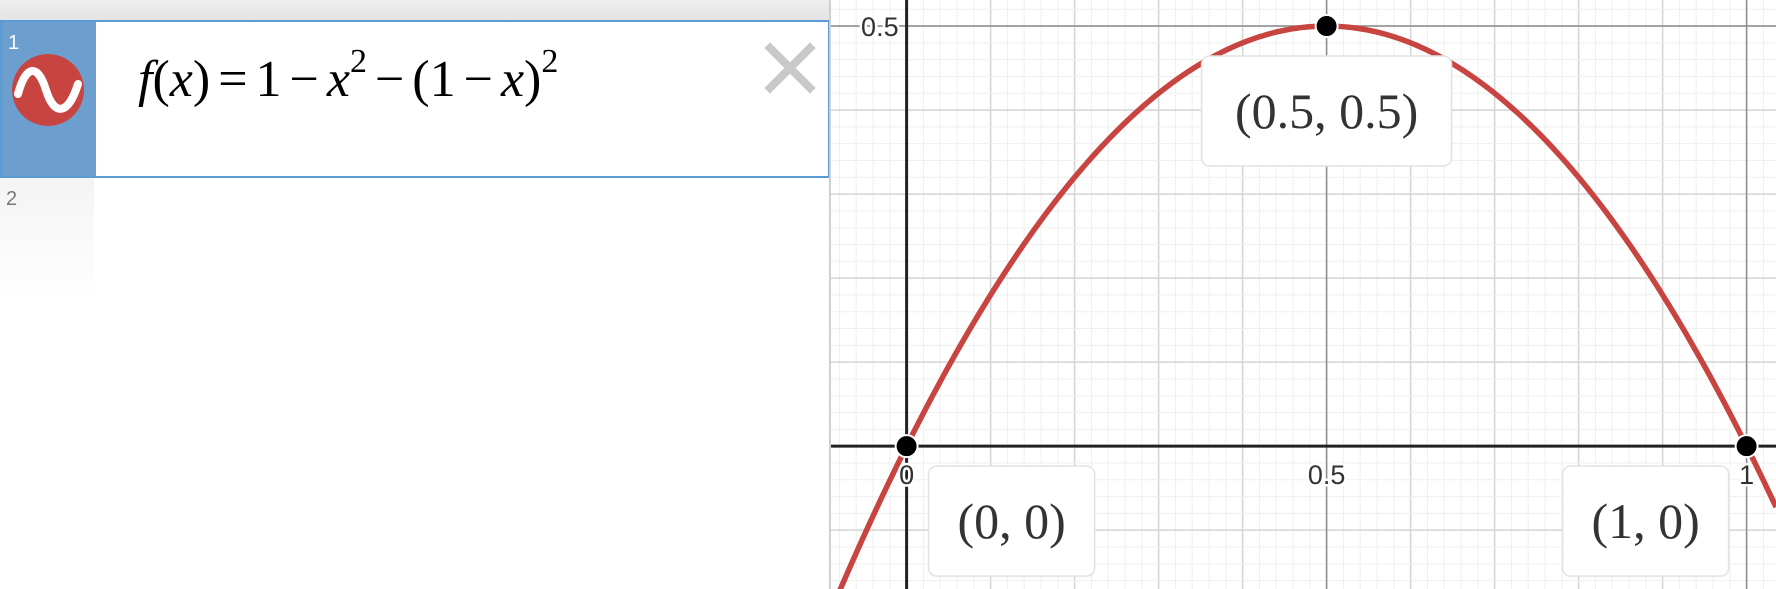 Image resolution: width=1776 pixels, height=589 pixels. What do you see at coordinates (12, 199) in the screenshot?
I see `expression-index: 2` at bounding box center [12, 199].